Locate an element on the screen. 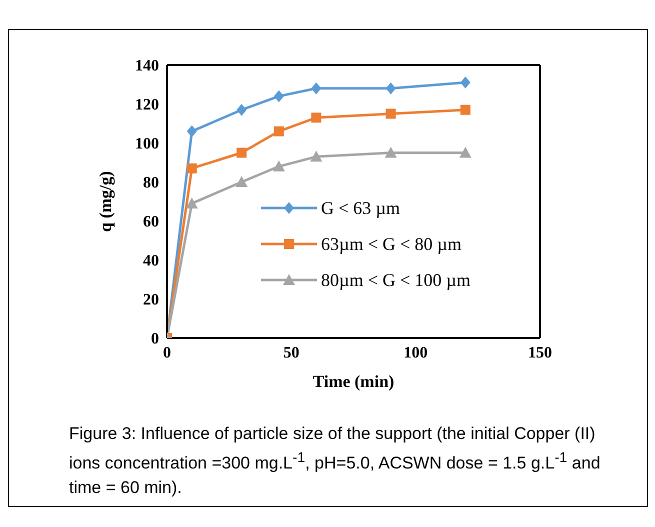 The height and width of the screenshot is (527, 655). y-tick-label: 20 is located at coordinates (151, 300).